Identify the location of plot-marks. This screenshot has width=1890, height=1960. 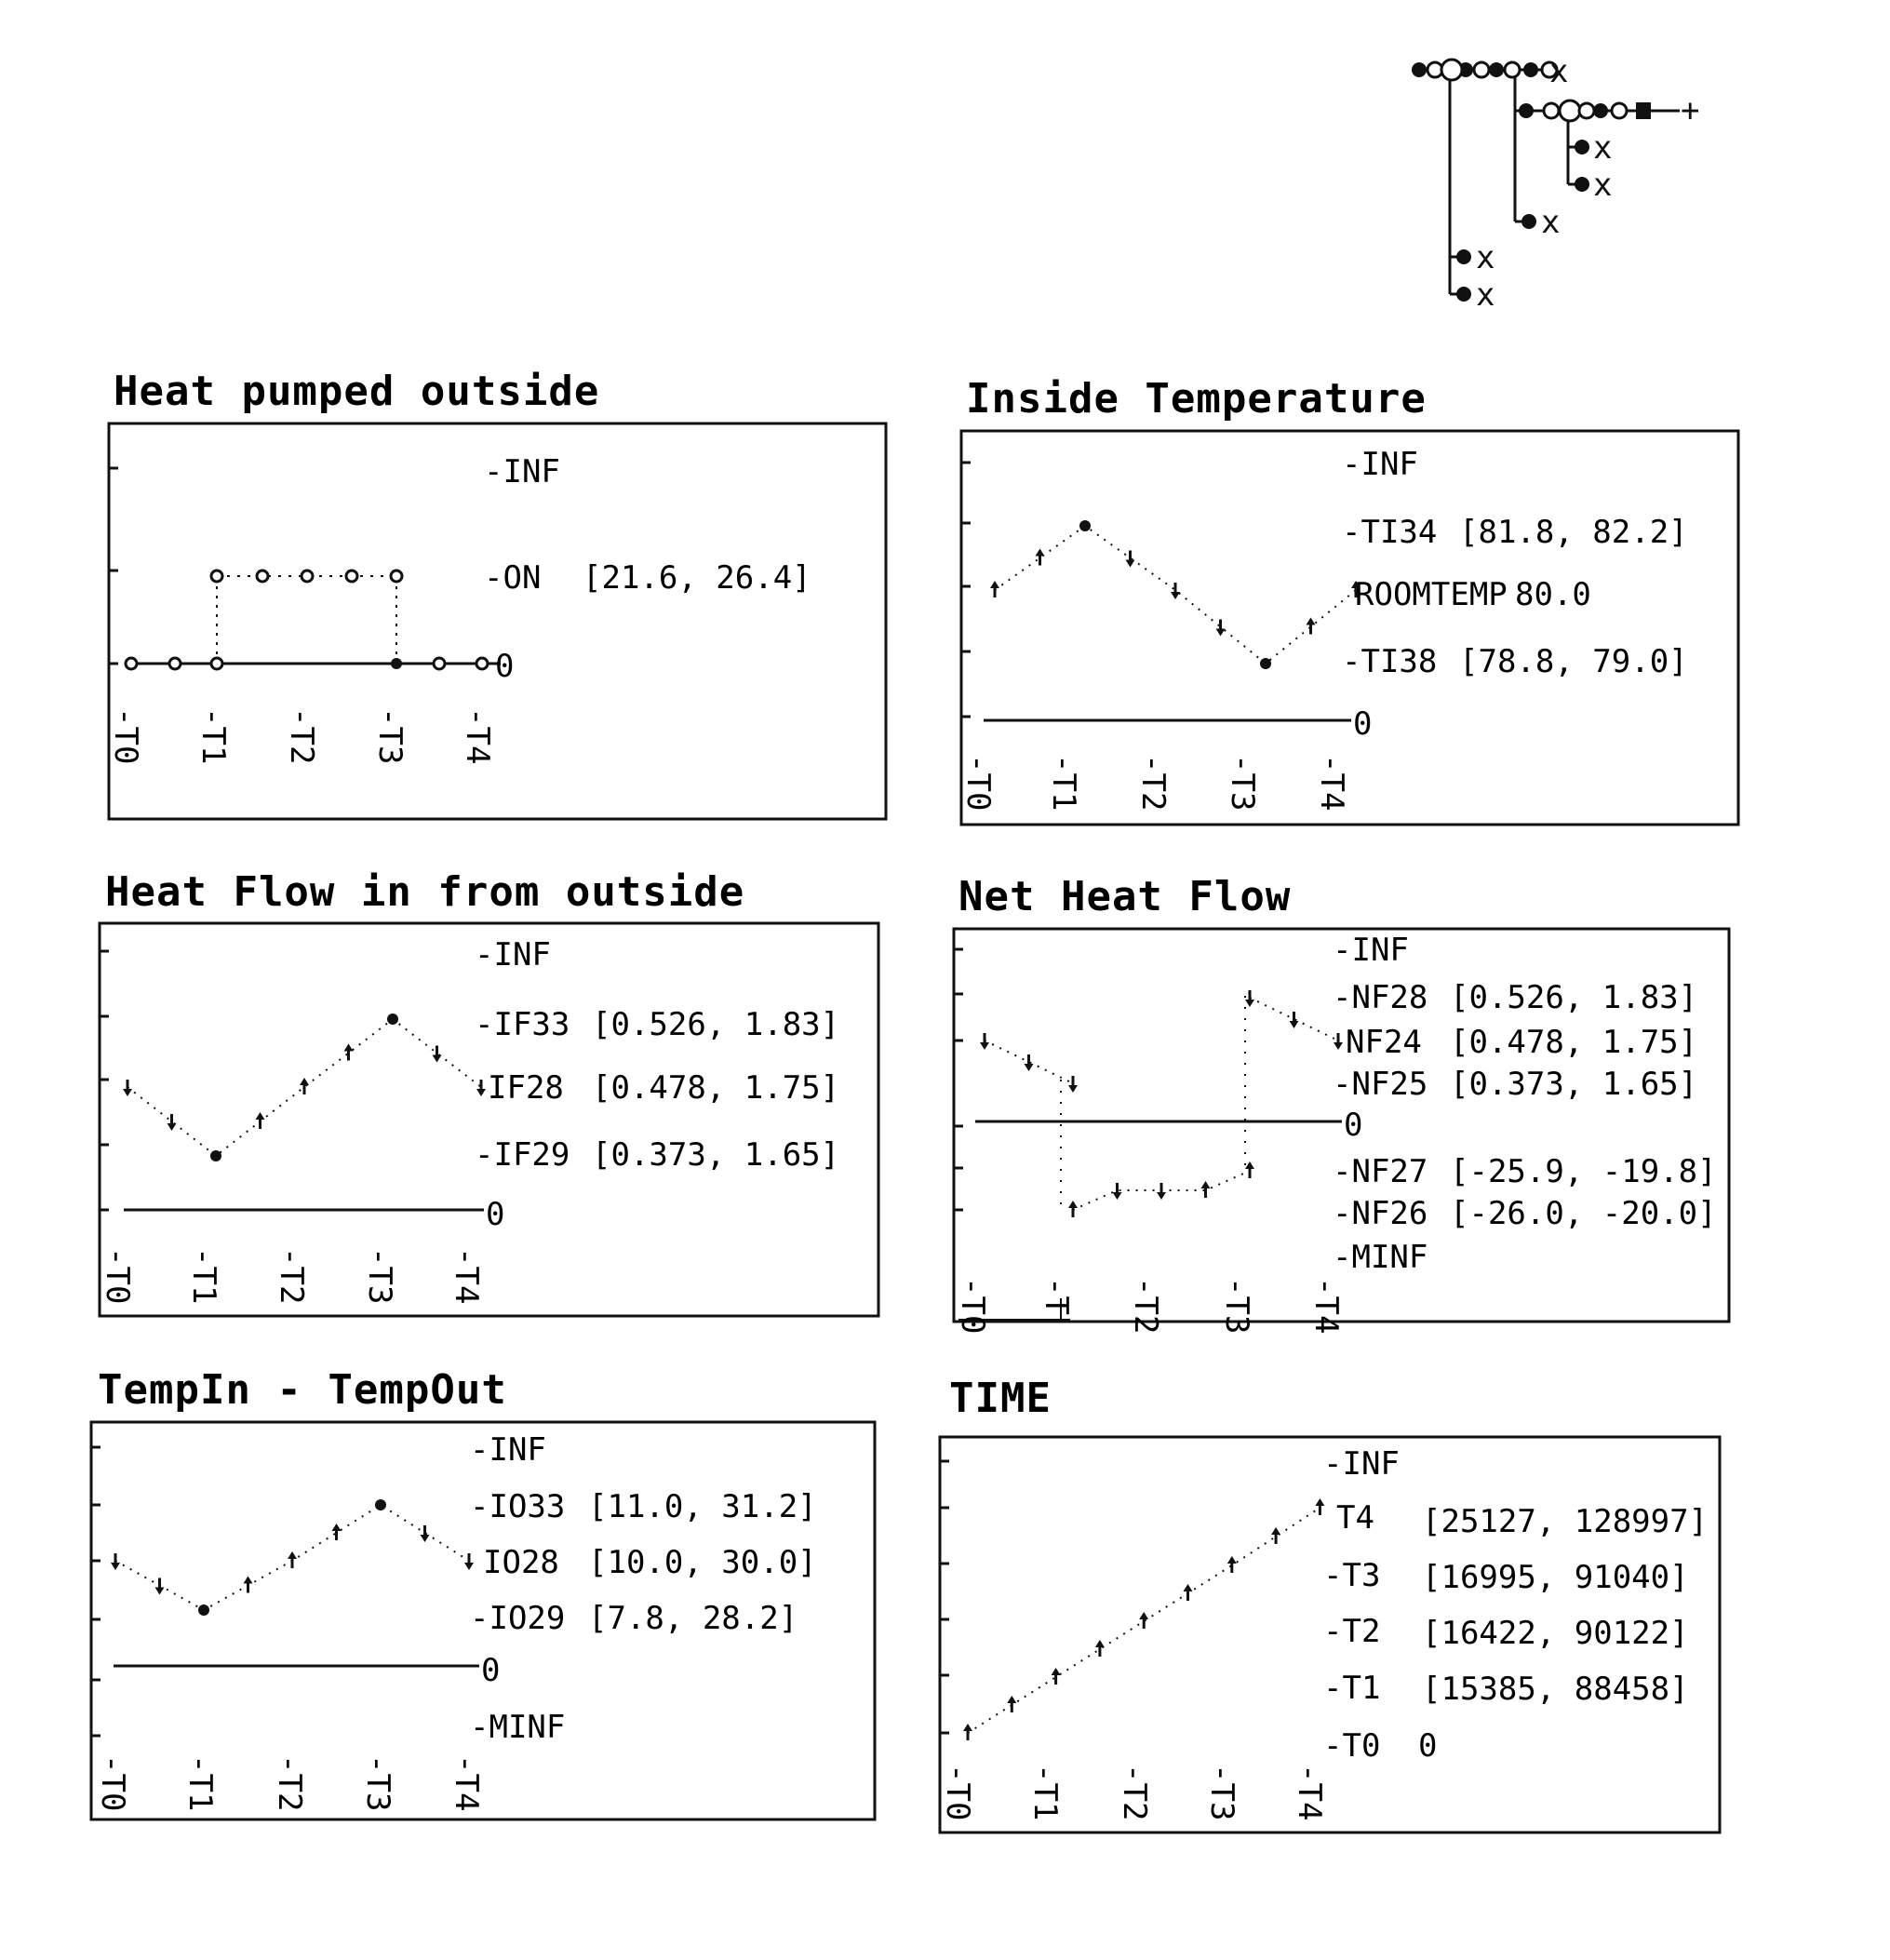
(312, 620).